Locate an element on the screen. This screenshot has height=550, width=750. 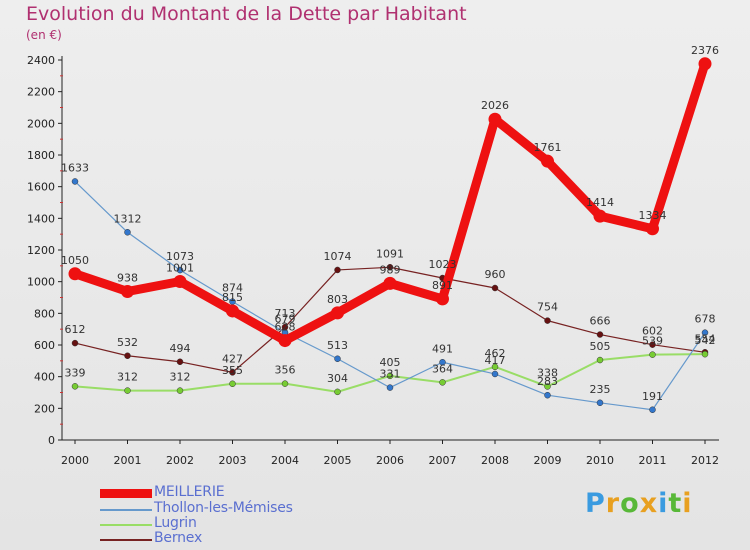
data-label-2: 355 is located at coordinates (232, 370).